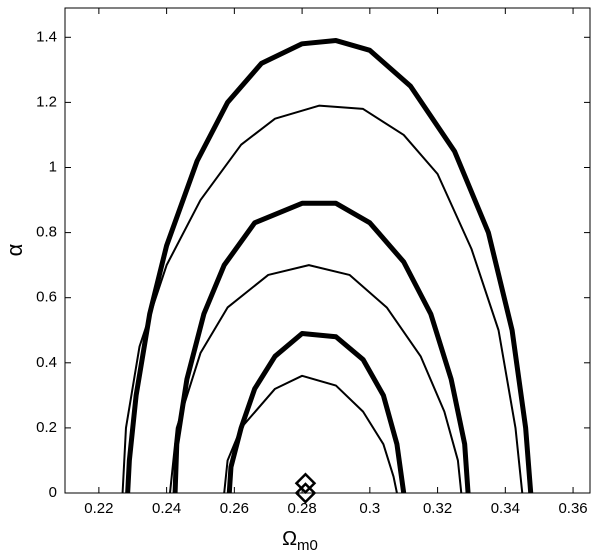 The width and height of the screenshot is (600, 555). Describe the element at coordinates (46, 297) in the screenshot. I see `y-tick-label: 0.6` at that location.